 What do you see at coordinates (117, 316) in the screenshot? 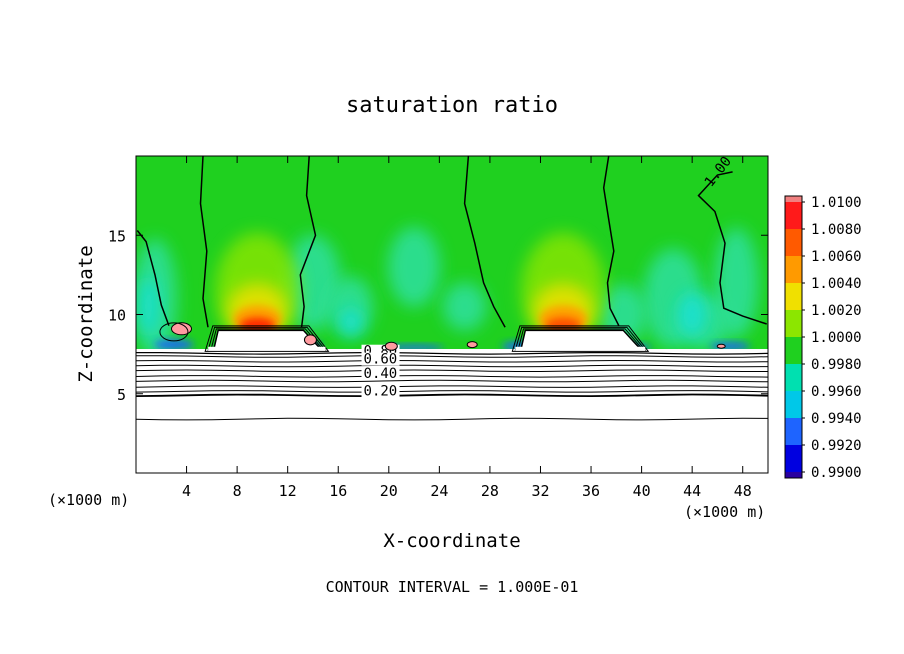
I see `y-tick-label: 10` at bounding box center [117, 316].